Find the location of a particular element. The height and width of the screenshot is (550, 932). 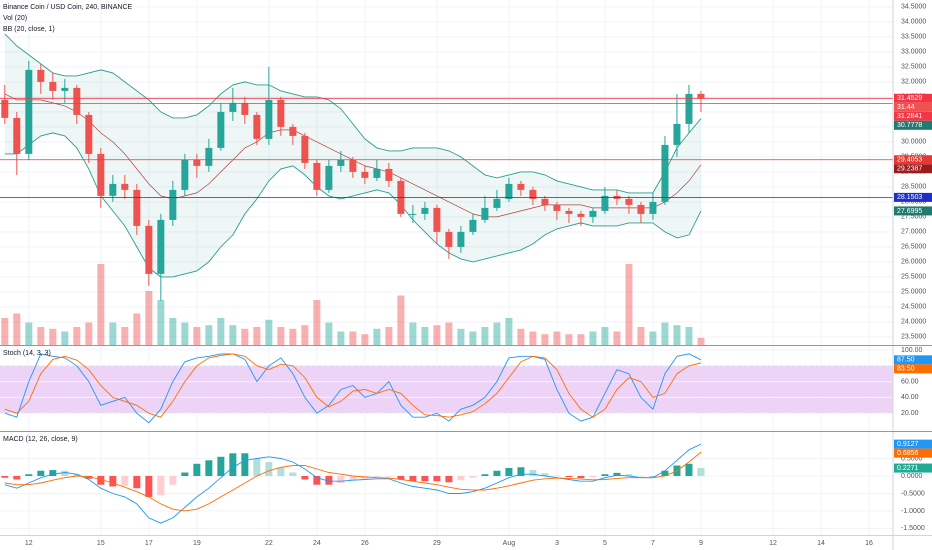

volume-title: Vol (20) is located at coordinates (15, 18).